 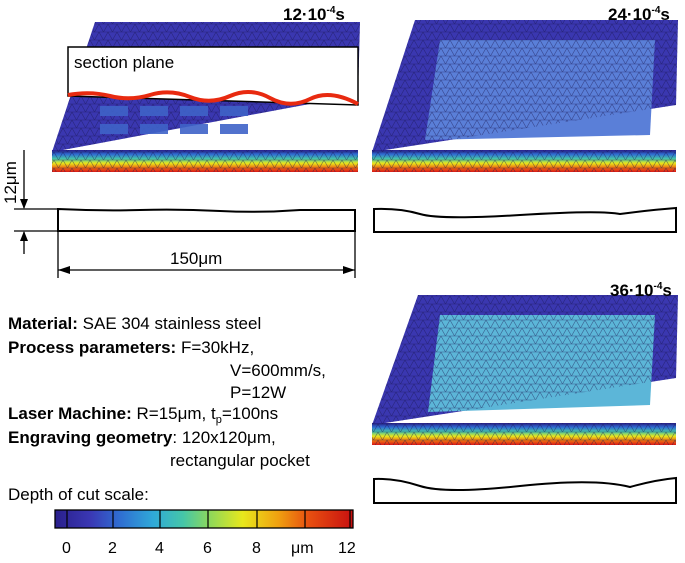 I want to click on width-dimension, so click(x=206, y=254).